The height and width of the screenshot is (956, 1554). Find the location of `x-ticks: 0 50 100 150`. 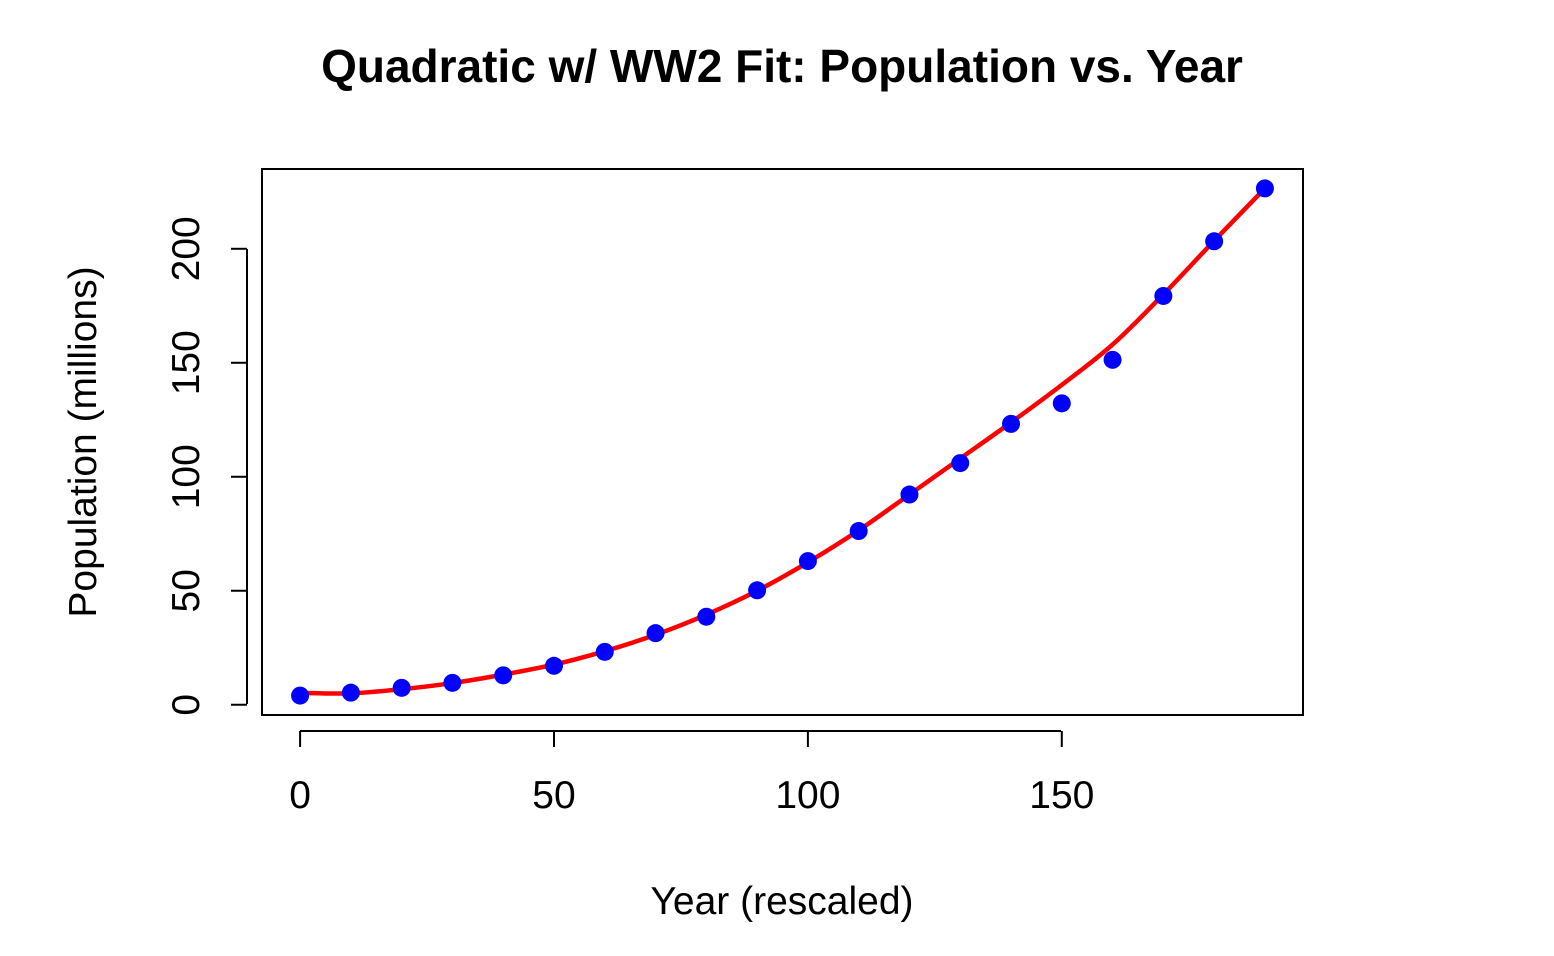

x-ticks: 0 50 100 150 is located at coordinates (691, 774).